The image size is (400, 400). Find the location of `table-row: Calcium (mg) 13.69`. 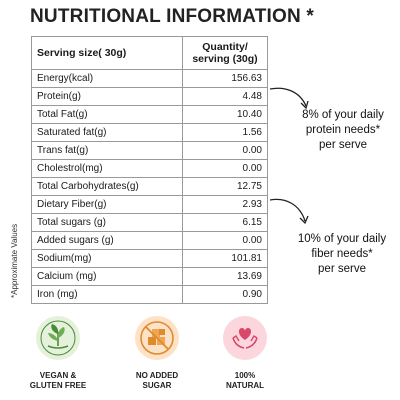

table-row: Calcium (mg) 13.69 is located at coordinates (149, 276).